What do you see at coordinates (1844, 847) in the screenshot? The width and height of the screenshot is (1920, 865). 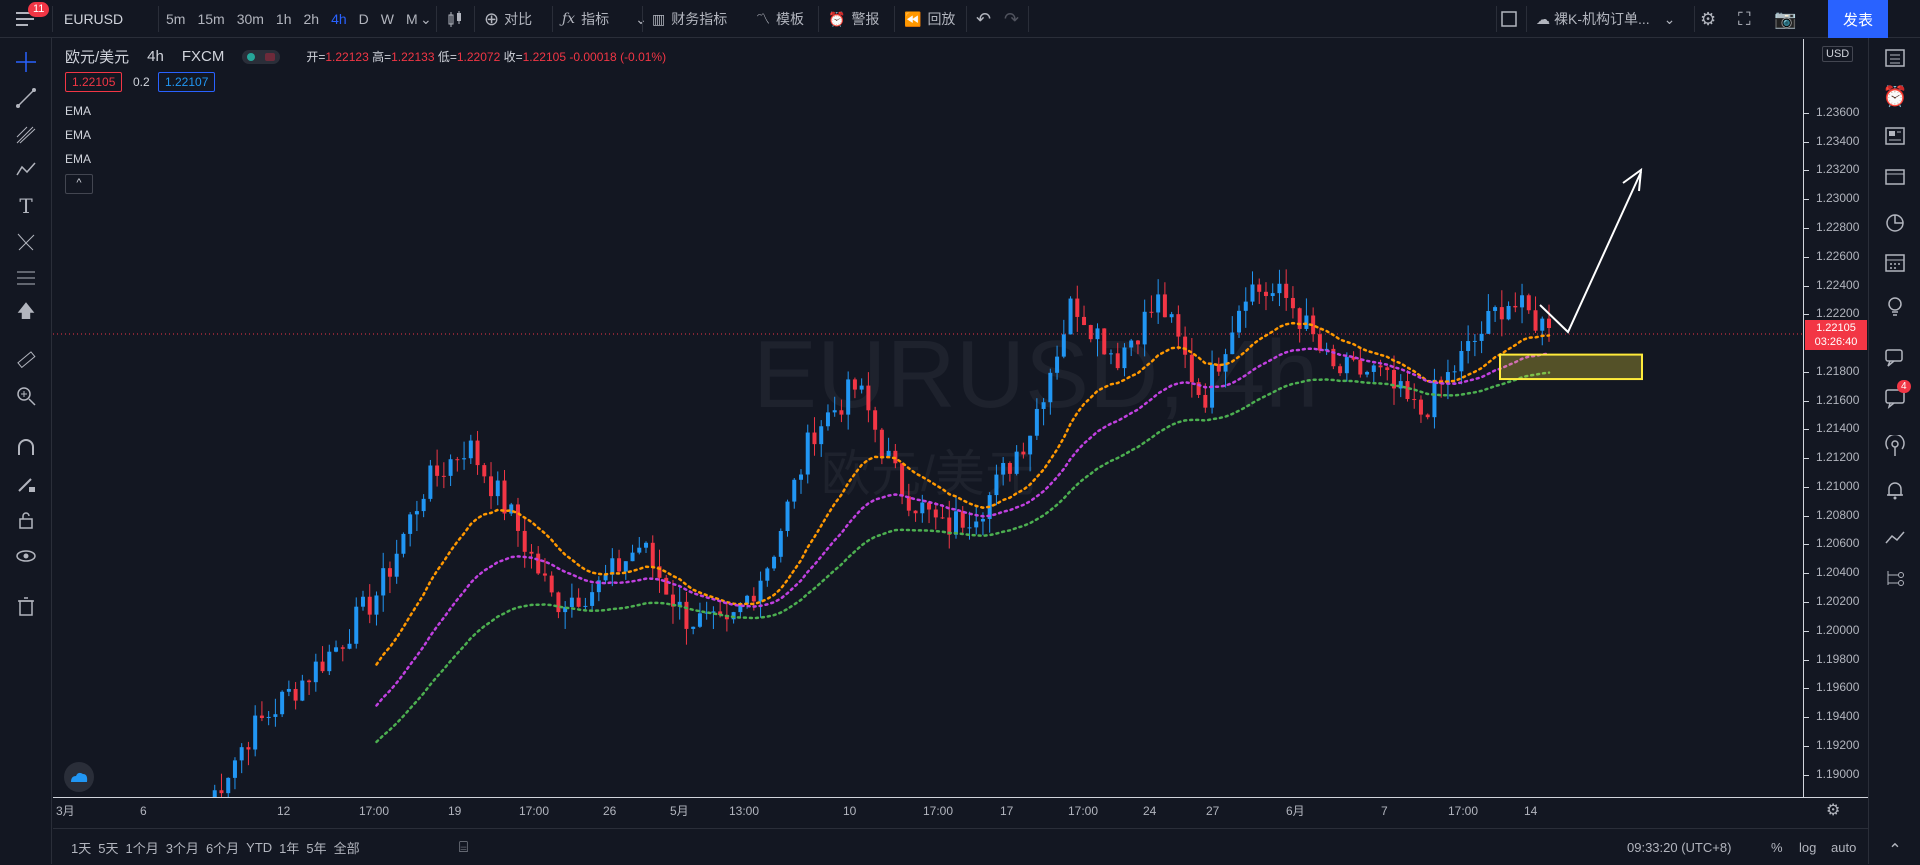 I see `auto-scale-toggle: auto` at bounding box center [1844, 847].